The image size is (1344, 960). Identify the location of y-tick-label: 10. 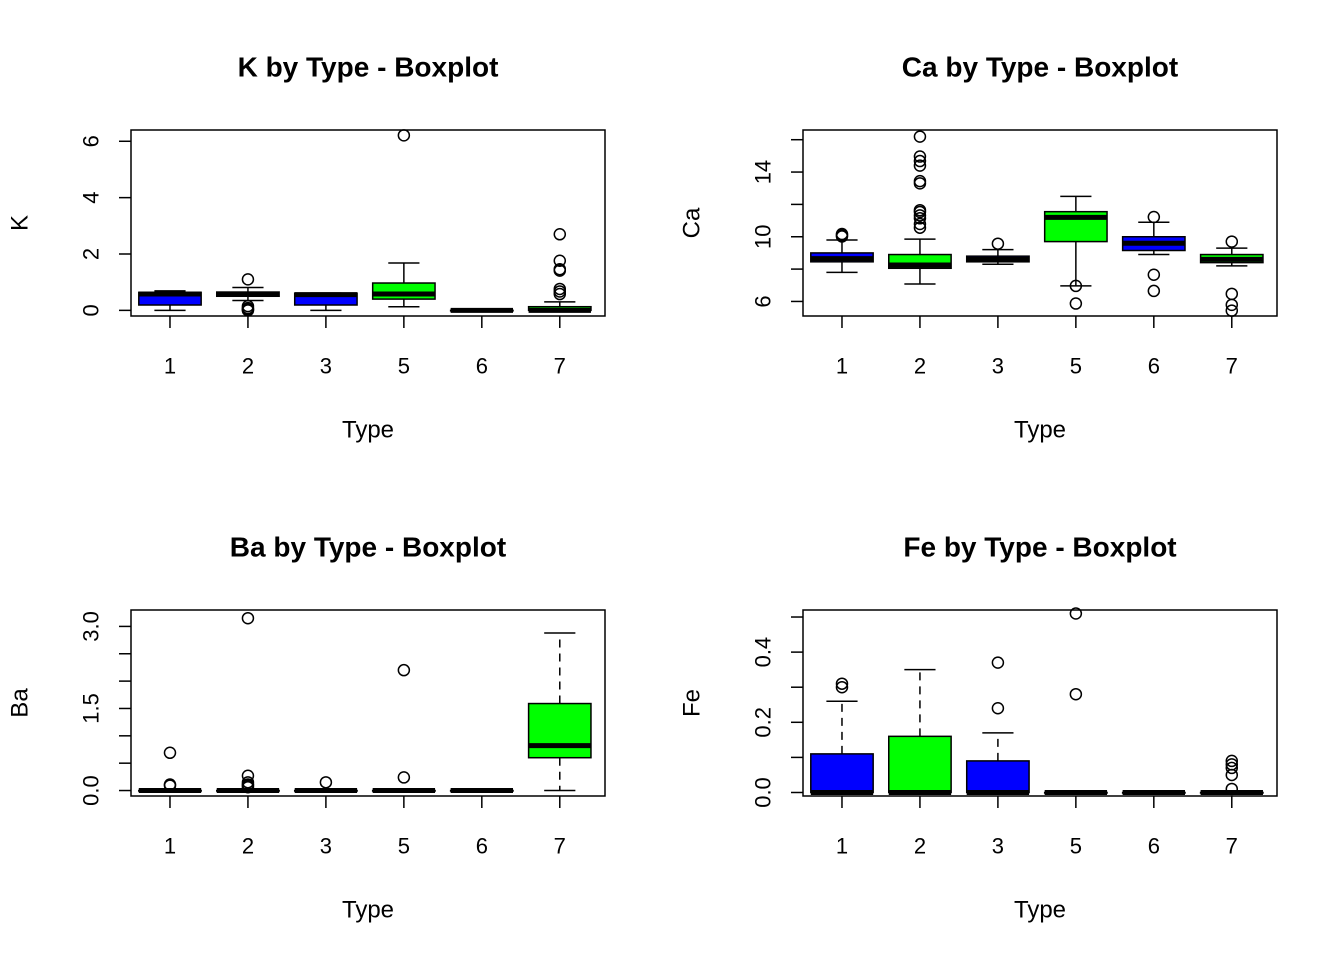
(763, 237).